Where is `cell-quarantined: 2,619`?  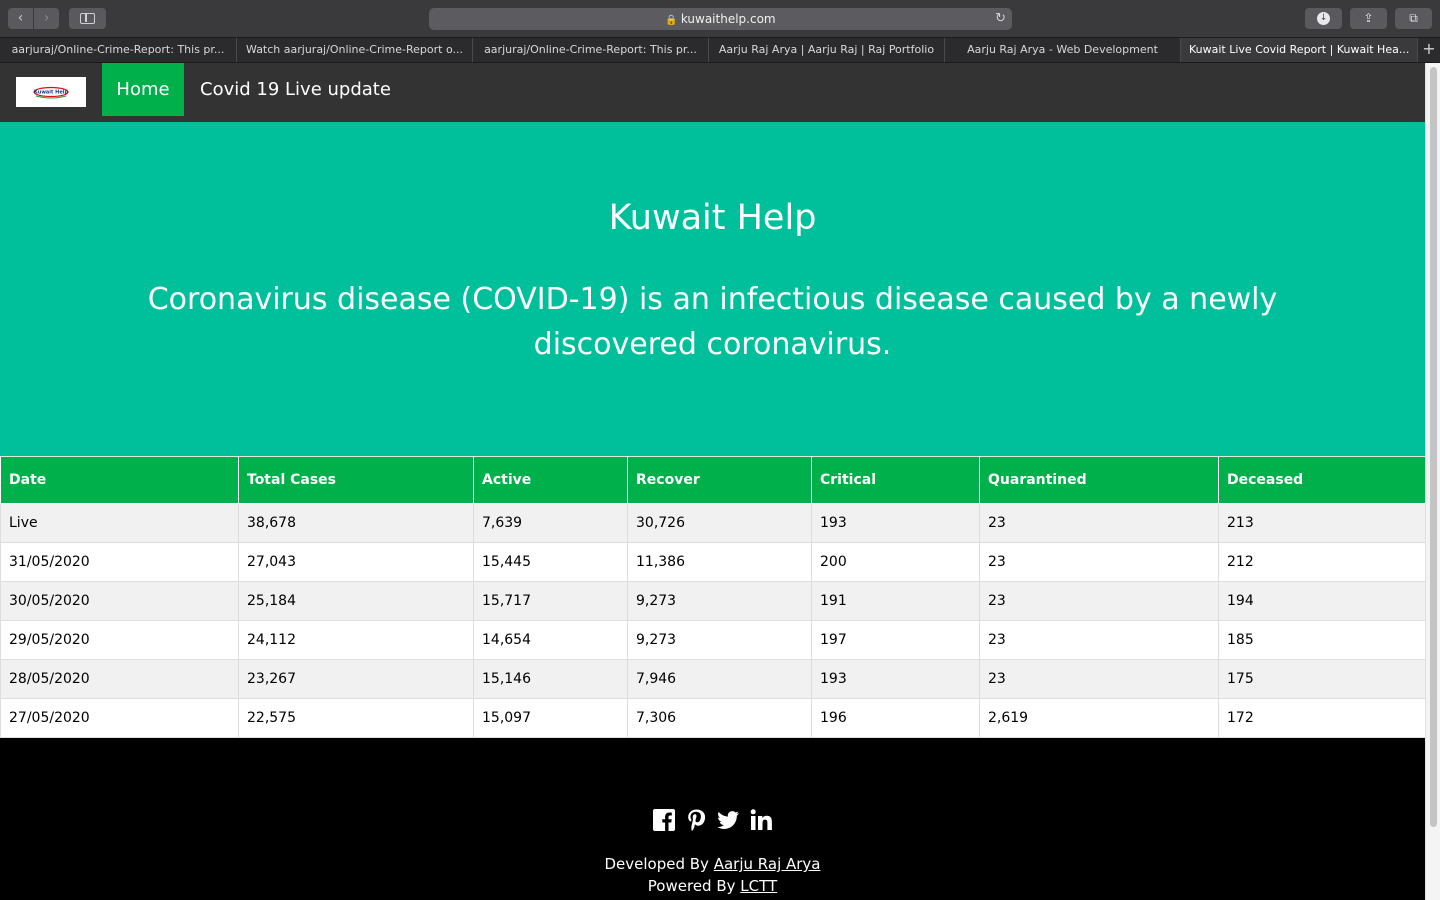 cell-quarantined: 2,619 is located at coordinates (1099, 718).